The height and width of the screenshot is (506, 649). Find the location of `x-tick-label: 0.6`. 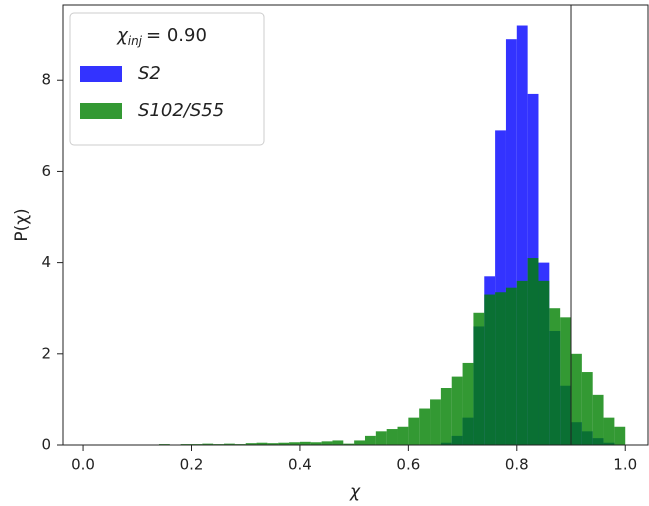

x-tick-label: 0.6 is located at coordinates (408, 465).